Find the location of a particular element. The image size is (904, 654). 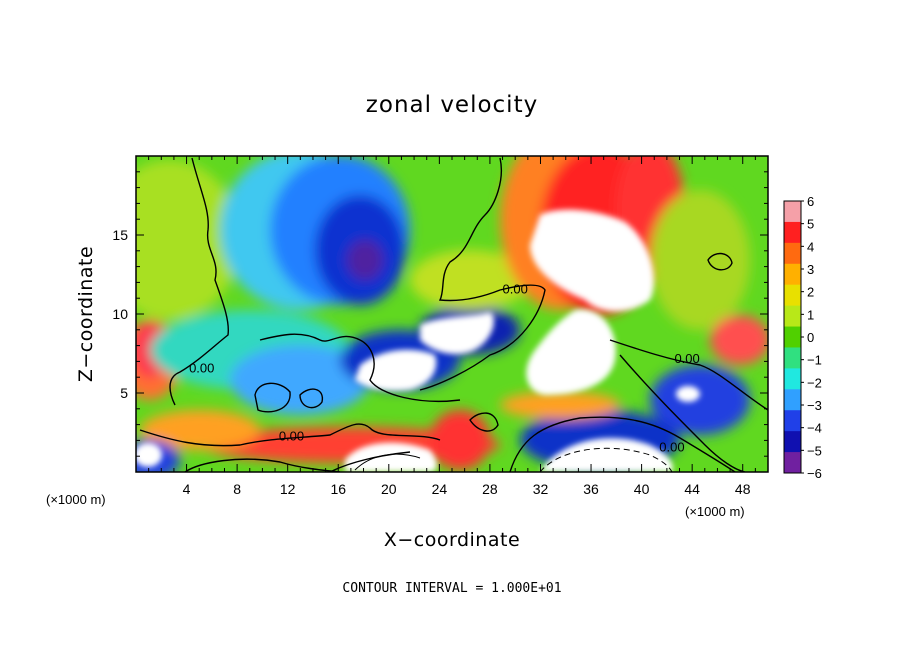

x-tick-label: 40 is located at coordinates (642, 489).